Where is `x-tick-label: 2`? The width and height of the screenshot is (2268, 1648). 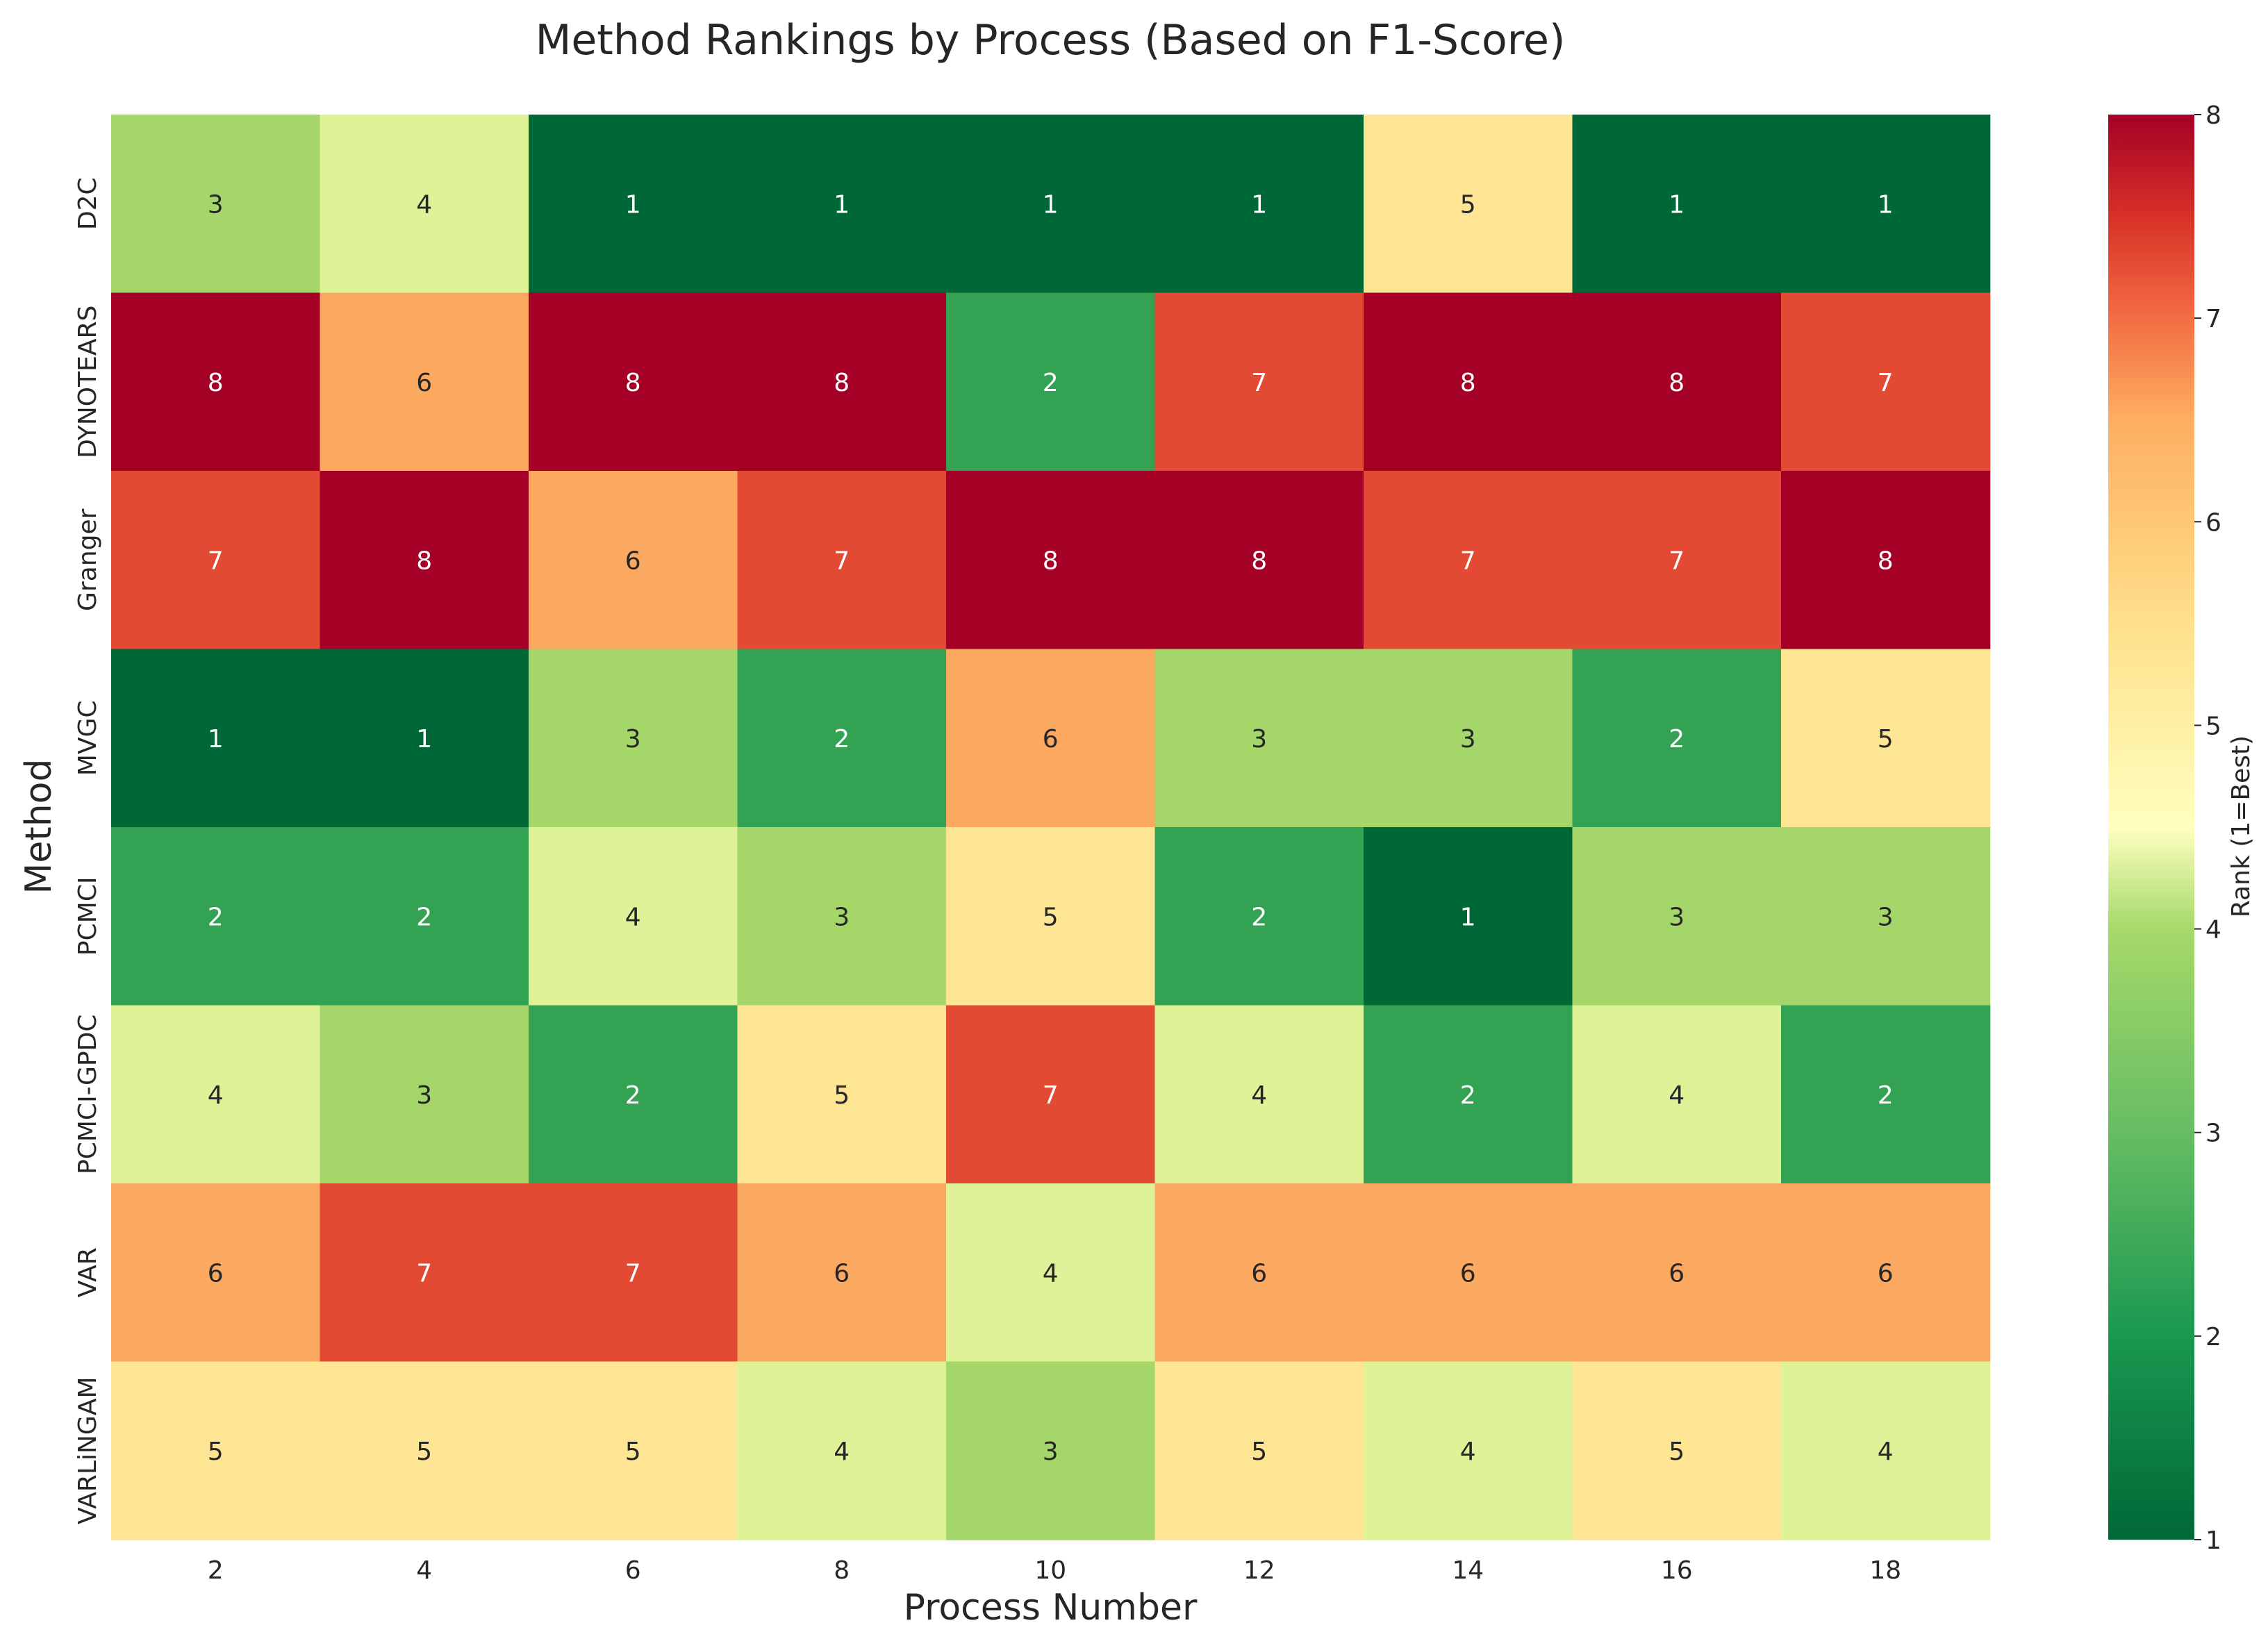
x-tick-label: 2 is located at coordinates (216, 1571).